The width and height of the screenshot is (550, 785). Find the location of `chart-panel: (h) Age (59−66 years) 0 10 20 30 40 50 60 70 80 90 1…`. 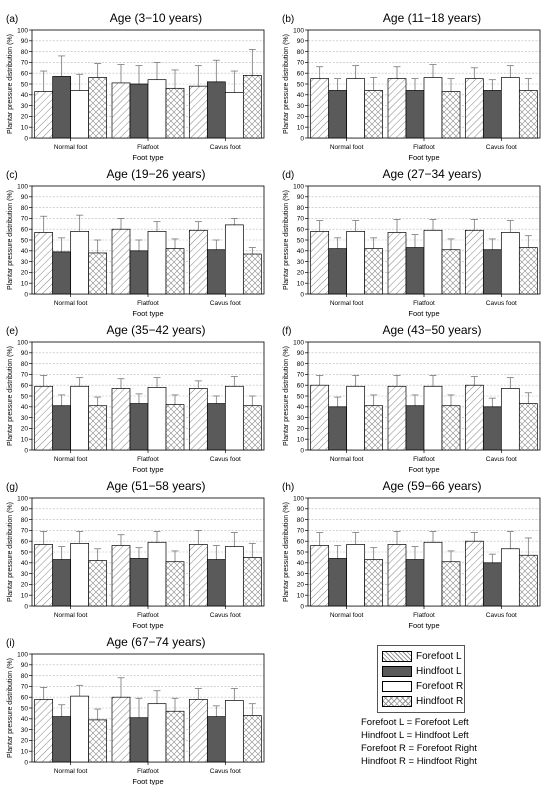

chart-panel: (h) Age (59−66 years) 0 10 20 30 40 50 60 70 80 90 1… is located at coordinates (411, 554).